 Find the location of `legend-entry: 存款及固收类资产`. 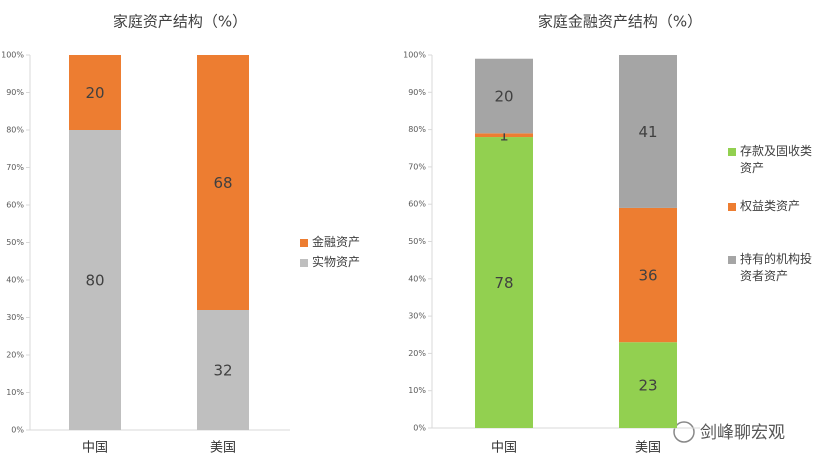

legend-entry: 存款及固收类资产 is located at coordinates (776, 159).